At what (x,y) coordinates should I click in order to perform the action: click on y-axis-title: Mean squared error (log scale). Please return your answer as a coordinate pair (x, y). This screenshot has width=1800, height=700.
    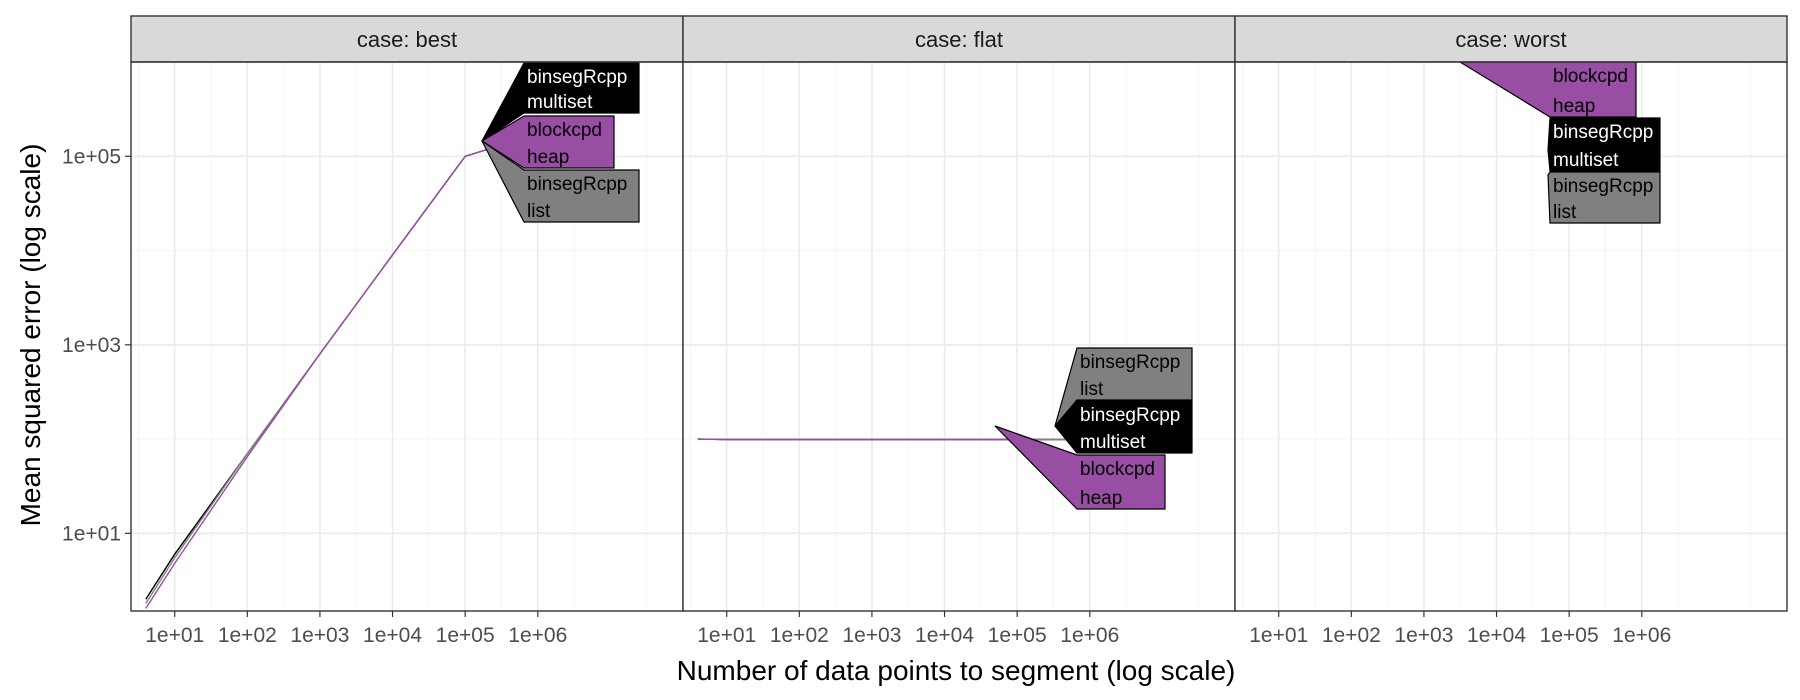
    Looking at the image, I should click on (30, 335).